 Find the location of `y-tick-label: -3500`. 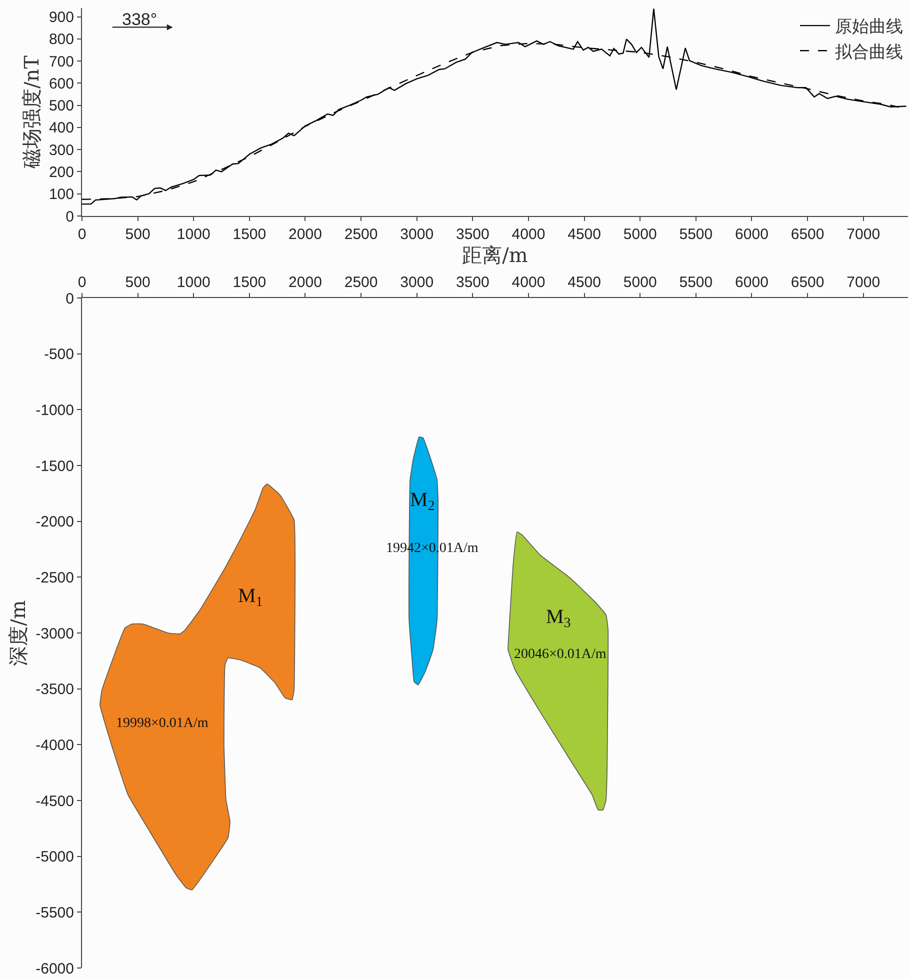

y-tick-label: -3500 is located at coordinates (55, 689).